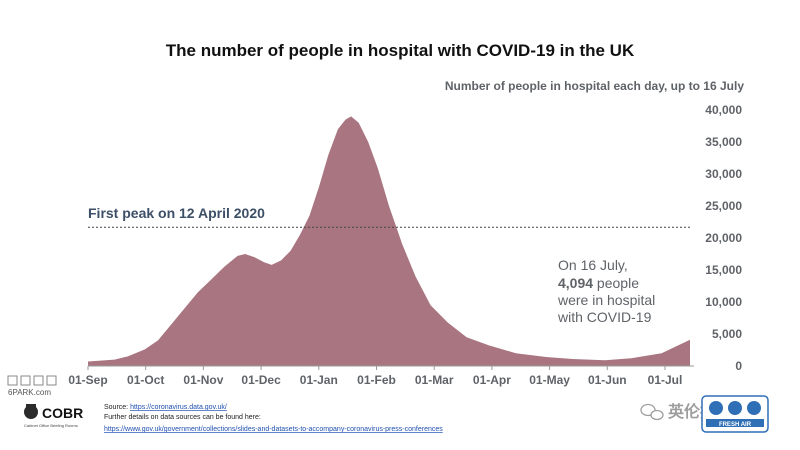  I want to click on y-tick-label: 25,000, so click(723, 206).